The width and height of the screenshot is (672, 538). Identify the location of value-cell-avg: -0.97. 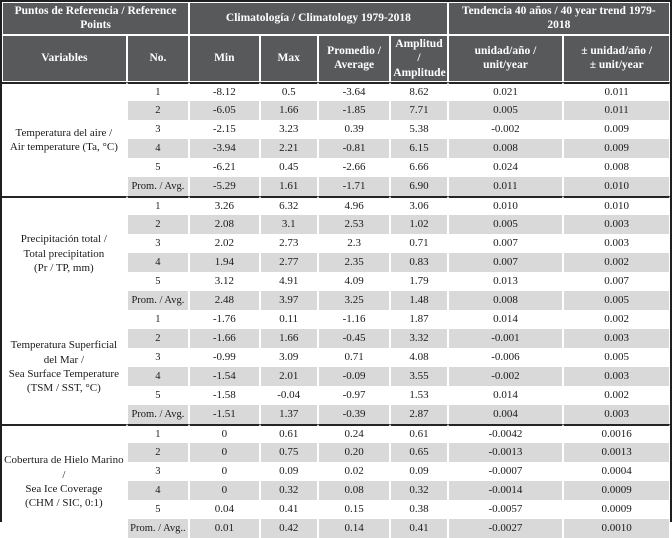
(354, 395).